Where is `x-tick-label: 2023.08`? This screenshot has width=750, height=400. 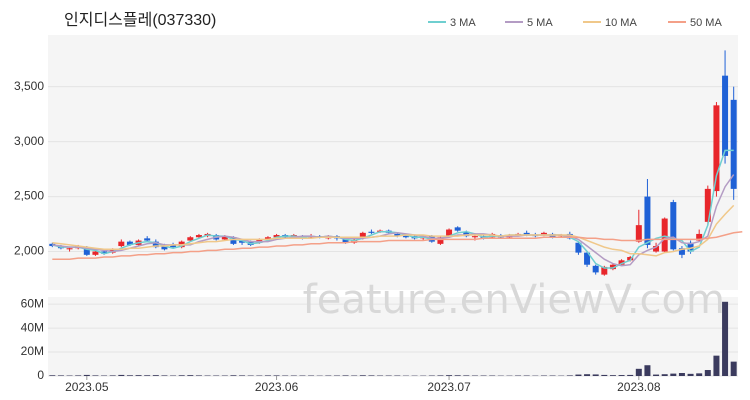
x-tick-label: 2023.08 is located at coordinates (639, 387).